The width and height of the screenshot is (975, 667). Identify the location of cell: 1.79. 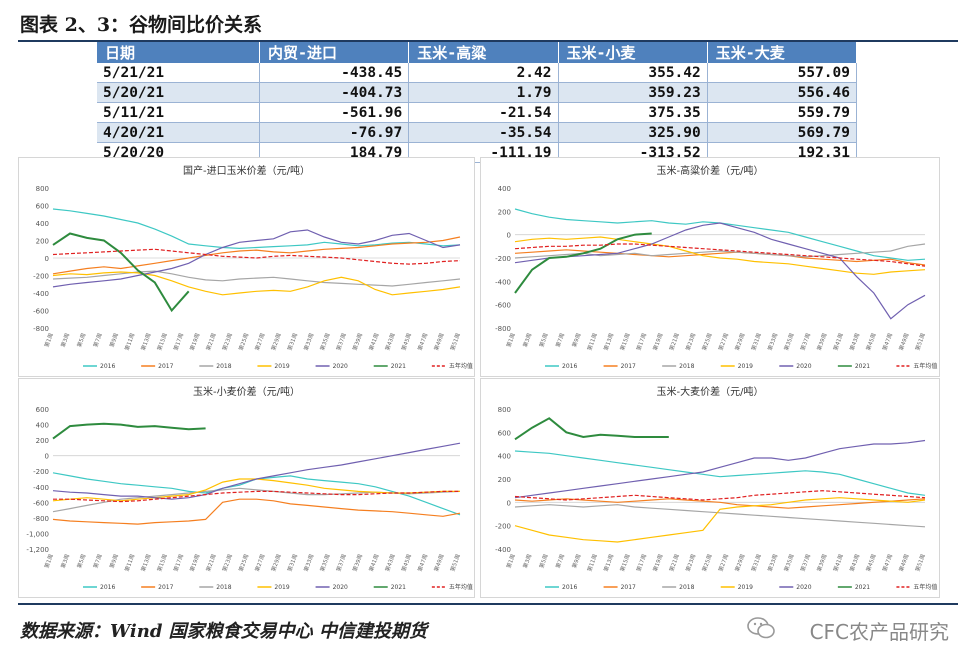
(483, 92).